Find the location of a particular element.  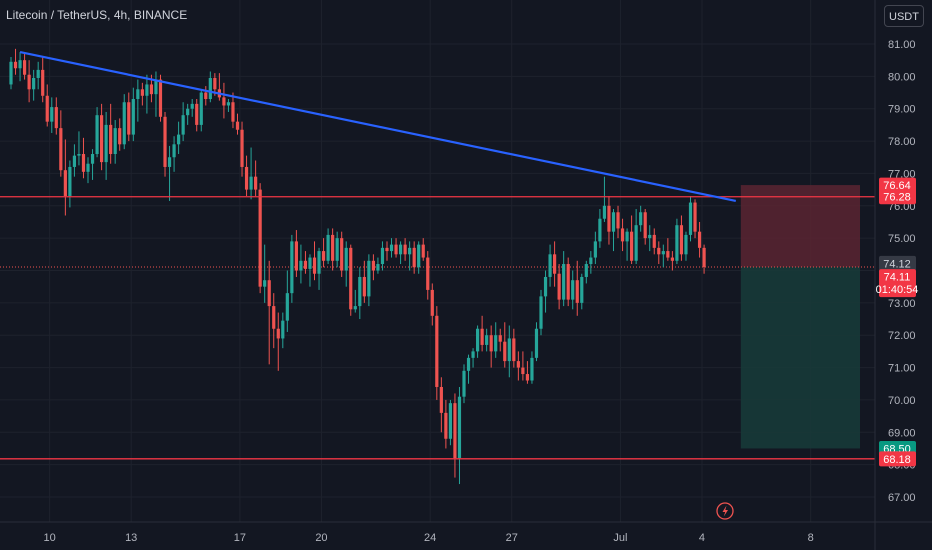

currency-button: USDT is located at coordinates (904, 16).